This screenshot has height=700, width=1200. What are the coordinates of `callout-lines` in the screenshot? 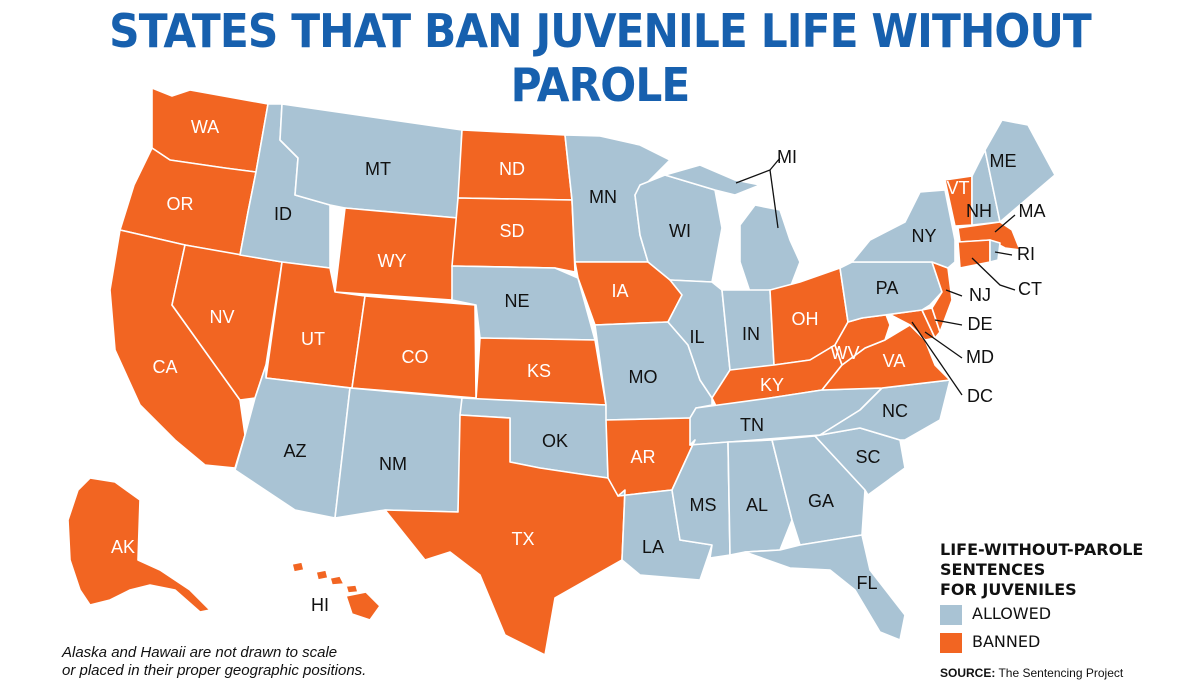 It's located at (875, 276).